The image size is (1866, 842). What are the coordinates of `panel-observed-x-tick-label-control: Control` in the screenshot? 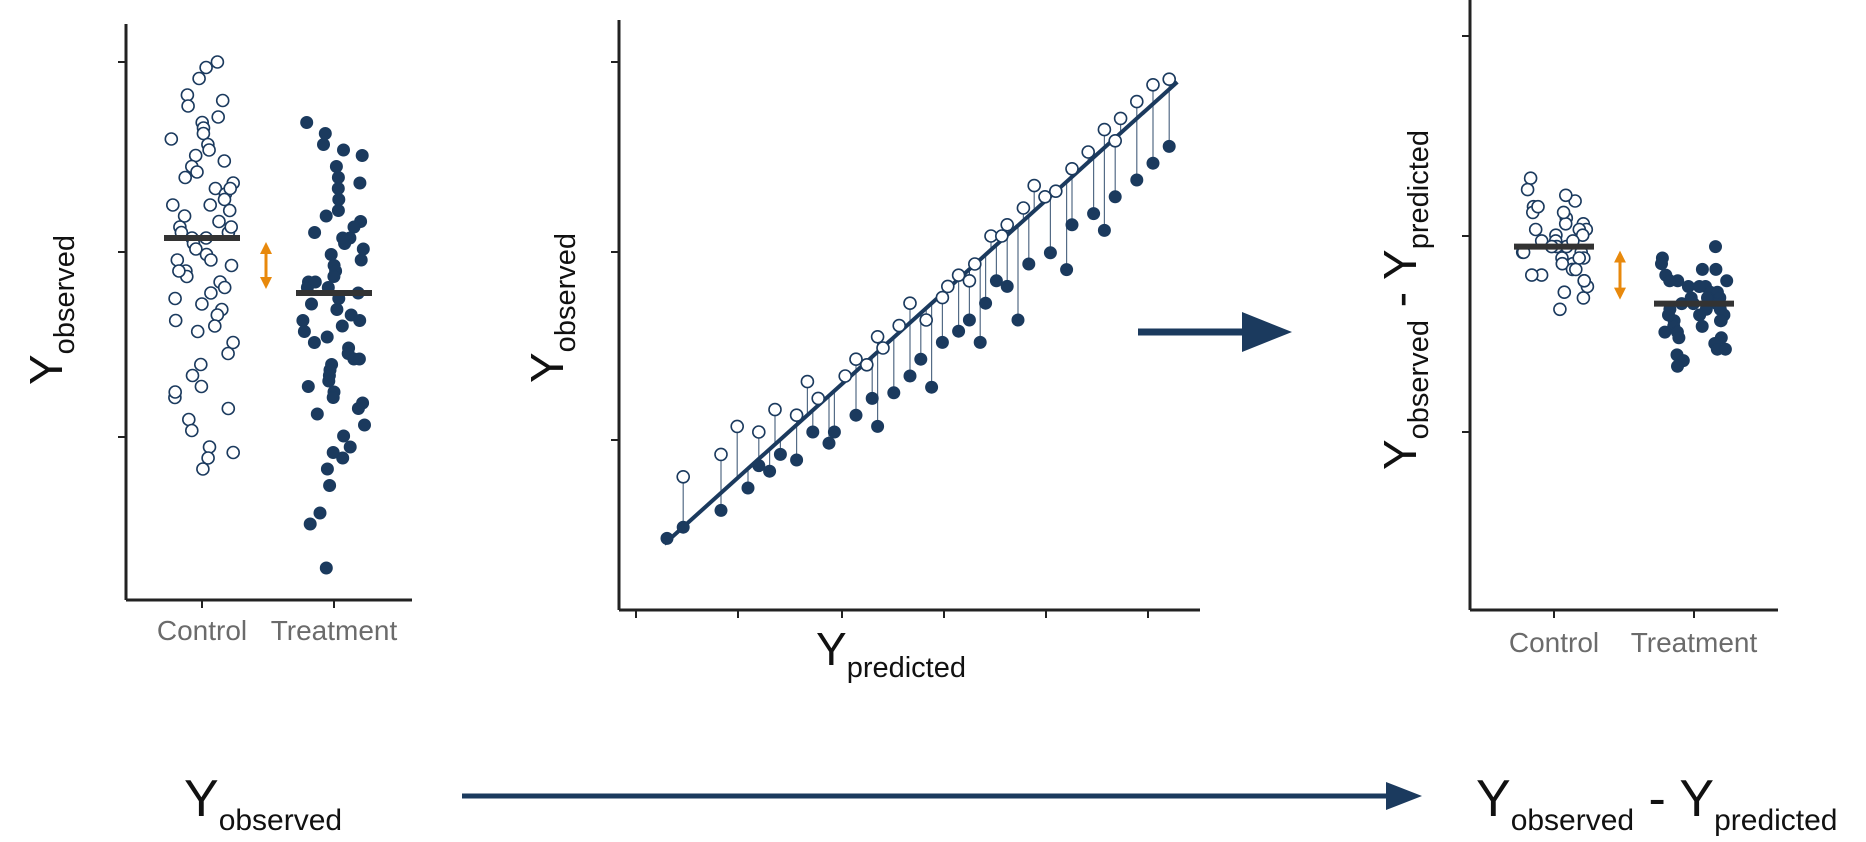 It's located at (202, 630).